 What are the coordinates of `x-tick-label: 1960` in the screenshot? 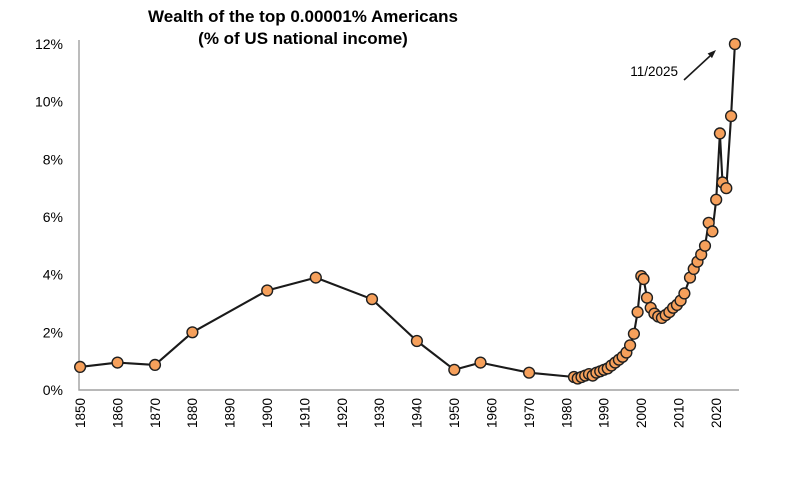 It's located at (491, 413).